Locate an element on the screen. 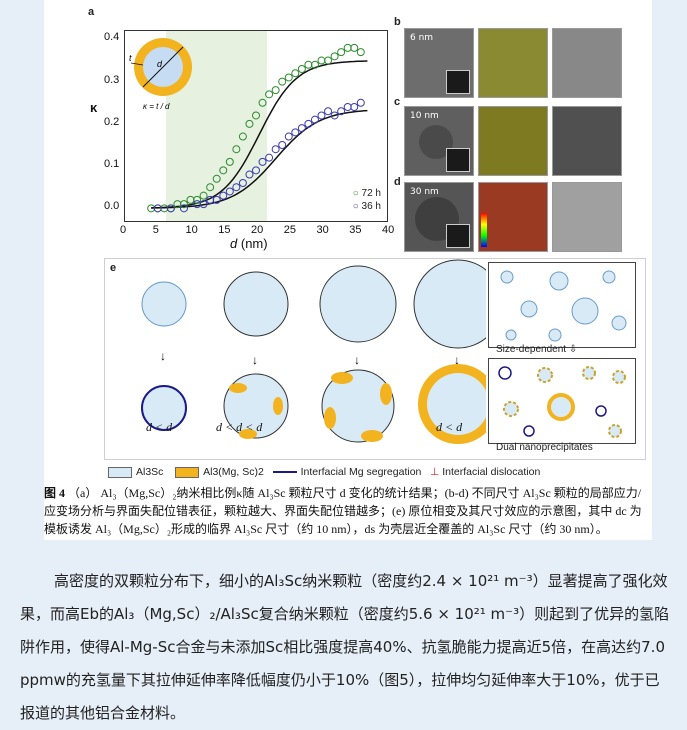 Image resolution: width=687 pixels, height=730 pixels. mg-segregated-particle is located at coordinates (164, 408).